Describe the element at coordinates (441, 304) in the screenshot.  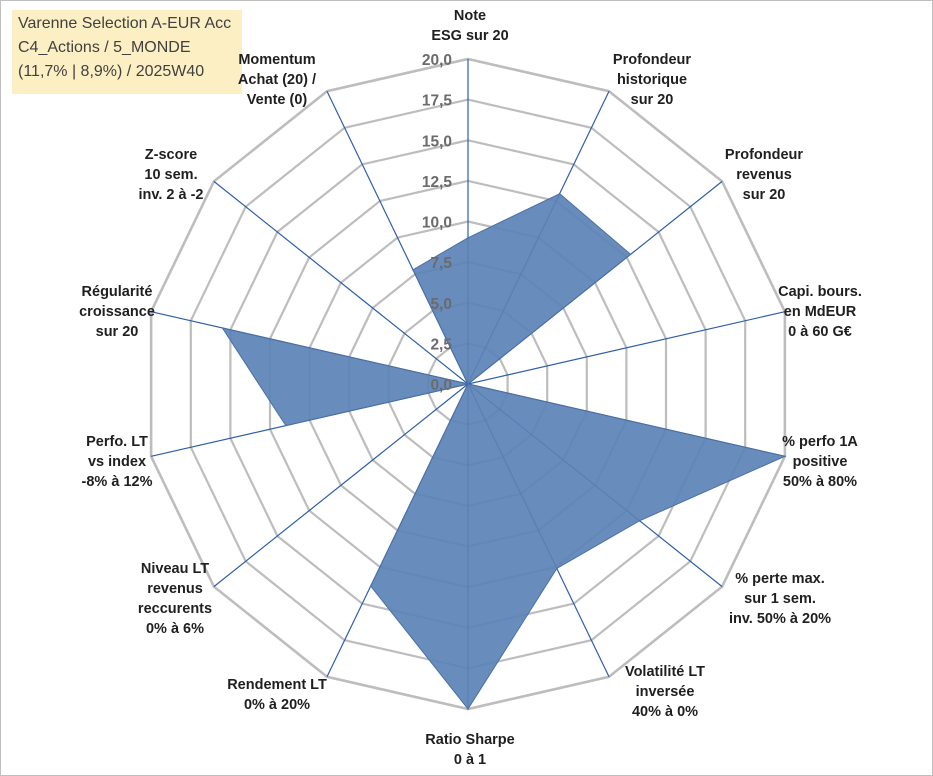
I see `tick-label: 5,0` at that location.